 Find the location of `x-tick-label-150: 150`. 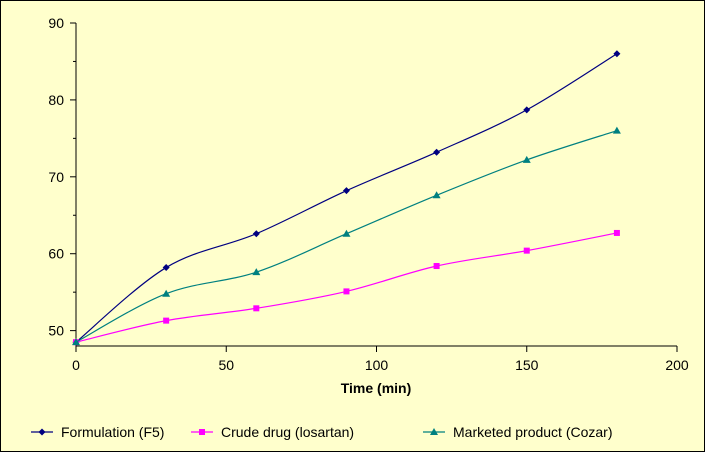

x-tick-label-150: 150 is located at coordinates (527, 365).